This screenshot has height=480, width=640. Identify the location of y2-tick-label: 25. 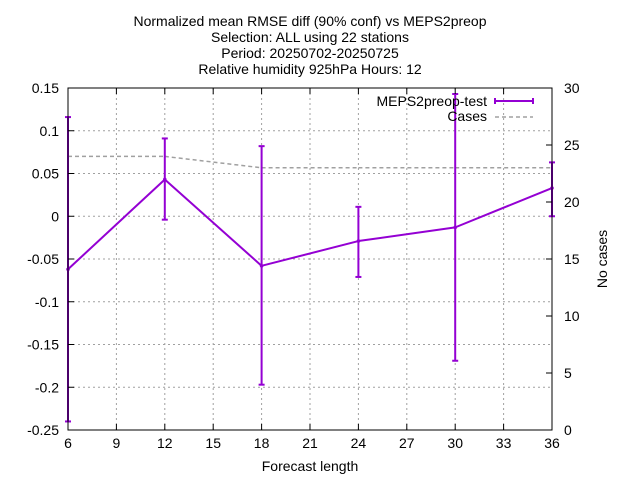
(572, 145).